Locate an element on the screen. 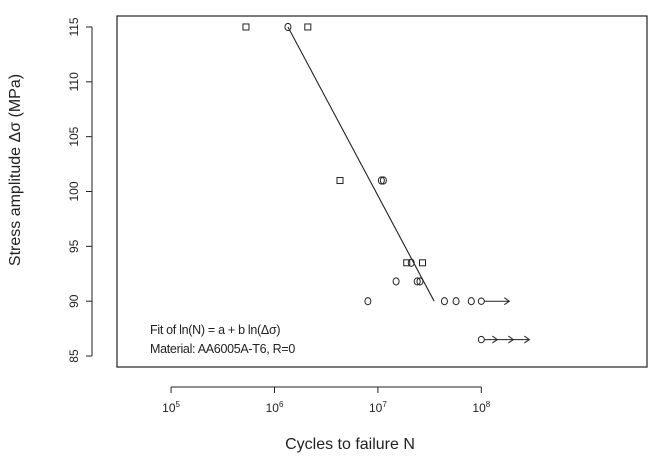 The image size is (661, 461). y-tick-label: 100 is located at coordinates (74, 191).